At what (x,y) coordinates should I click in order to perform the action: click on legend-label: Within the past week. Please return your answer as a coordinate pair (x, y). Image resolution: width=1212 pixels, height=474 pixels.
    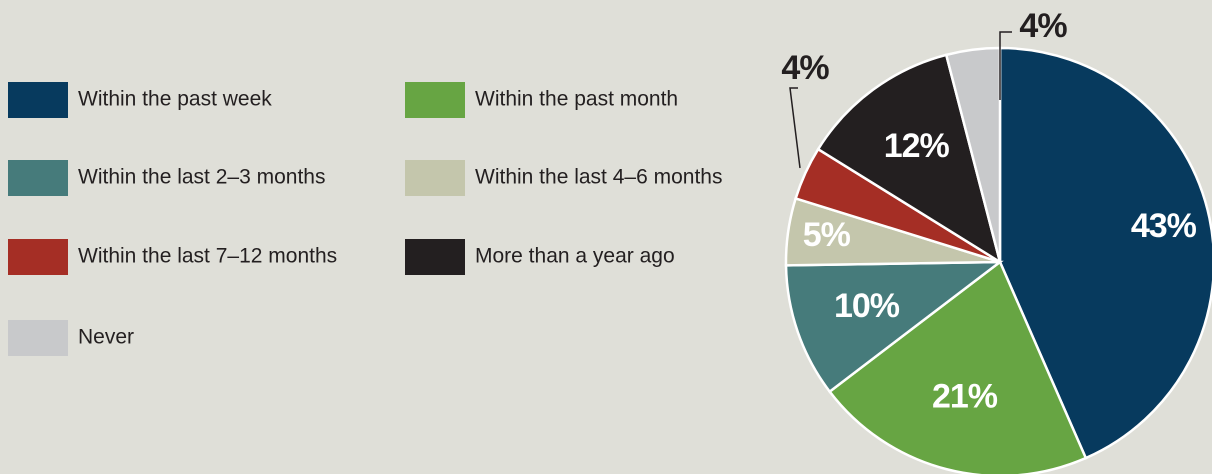
    Looking at the image, I should click on (175, 99).